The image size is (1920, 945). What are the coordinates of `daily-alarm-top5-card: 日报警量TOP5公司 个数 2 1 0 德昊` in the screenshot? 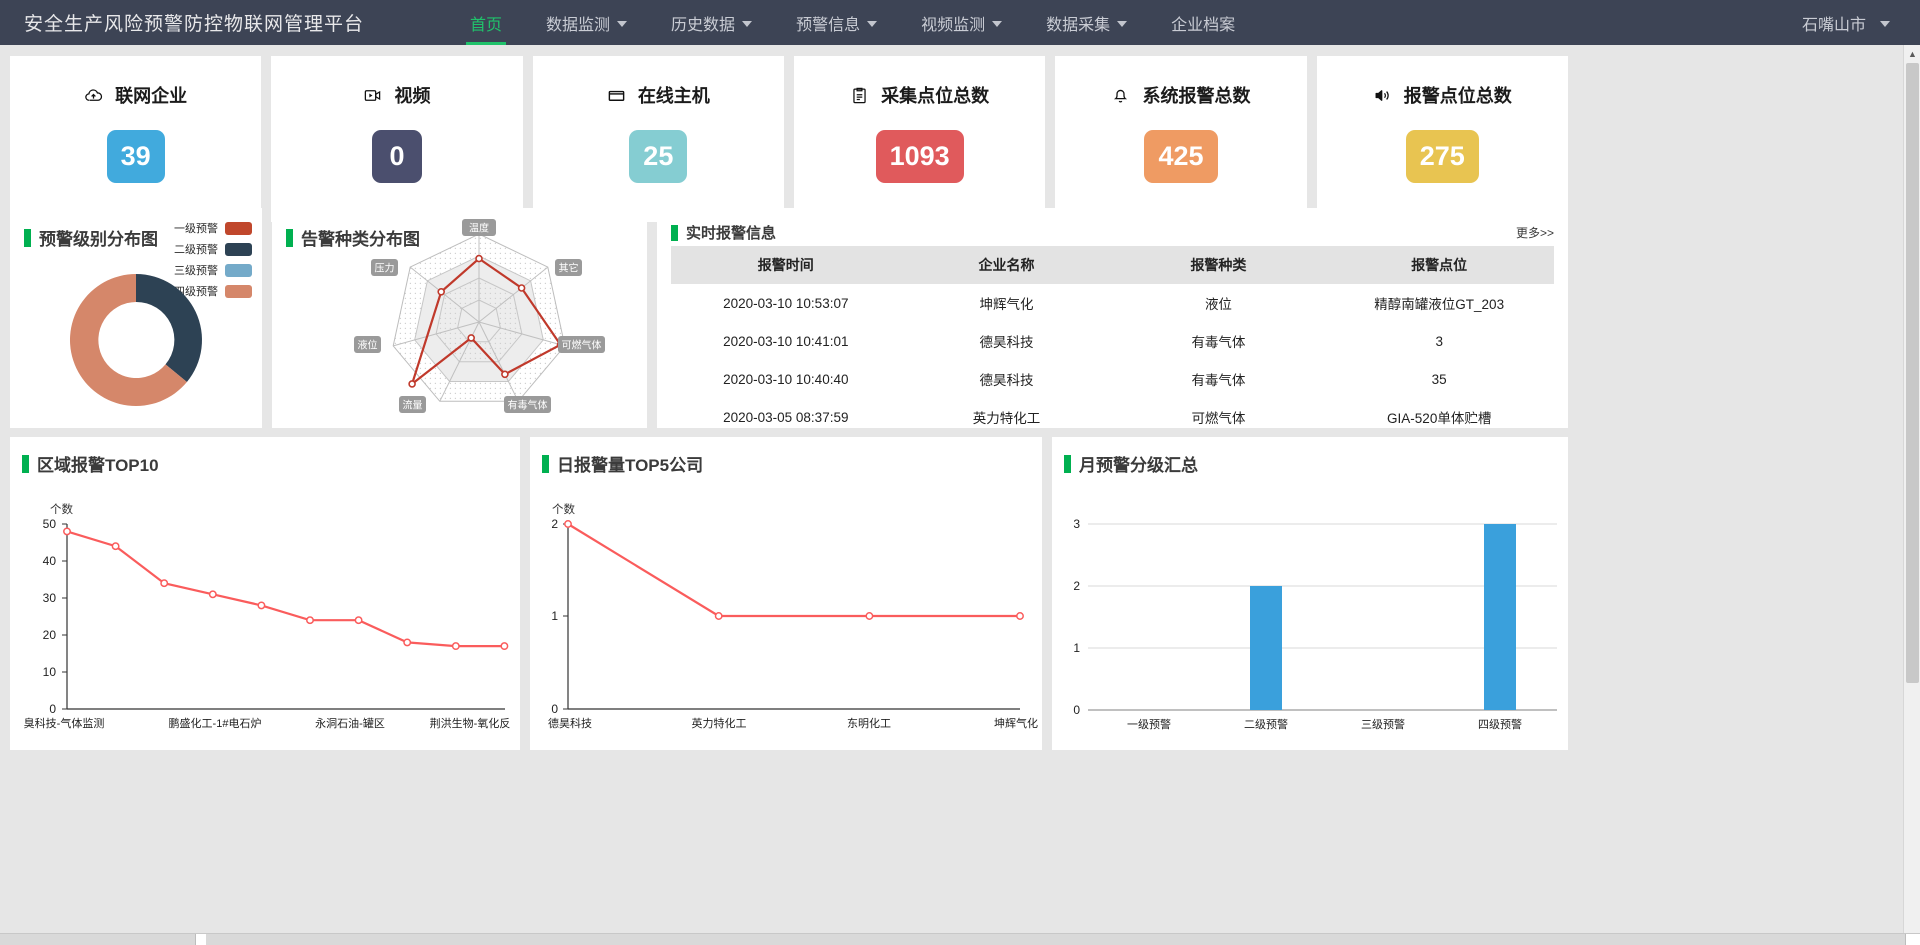 It's located at (786, 593).